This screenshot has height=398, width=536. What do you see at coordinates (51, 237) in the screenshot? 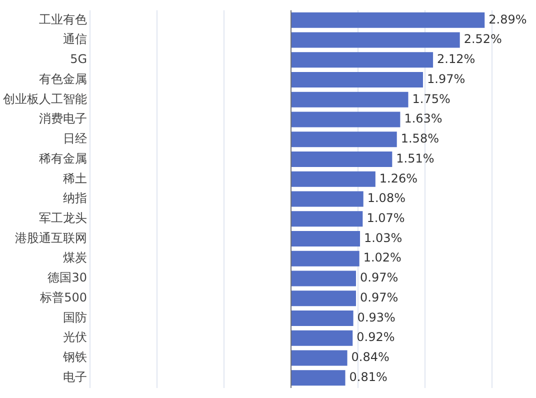
I see `y-tick-label: 港股通互联网` at bounding box center [51, 237].